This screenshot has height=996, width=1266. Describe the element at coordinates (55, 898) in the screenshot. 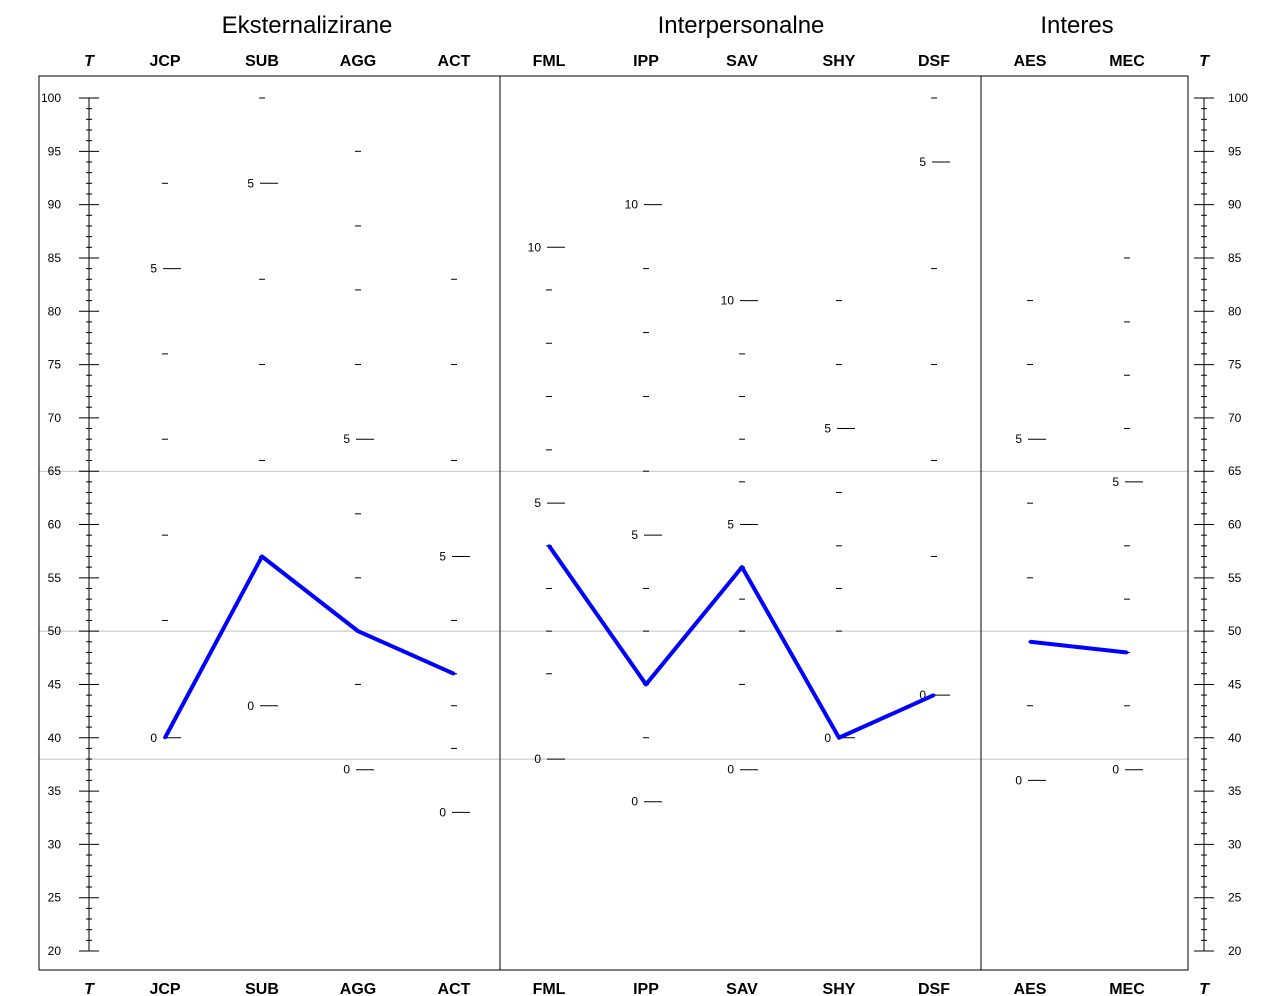

I see `left-tick-label-25: 25` at that location.